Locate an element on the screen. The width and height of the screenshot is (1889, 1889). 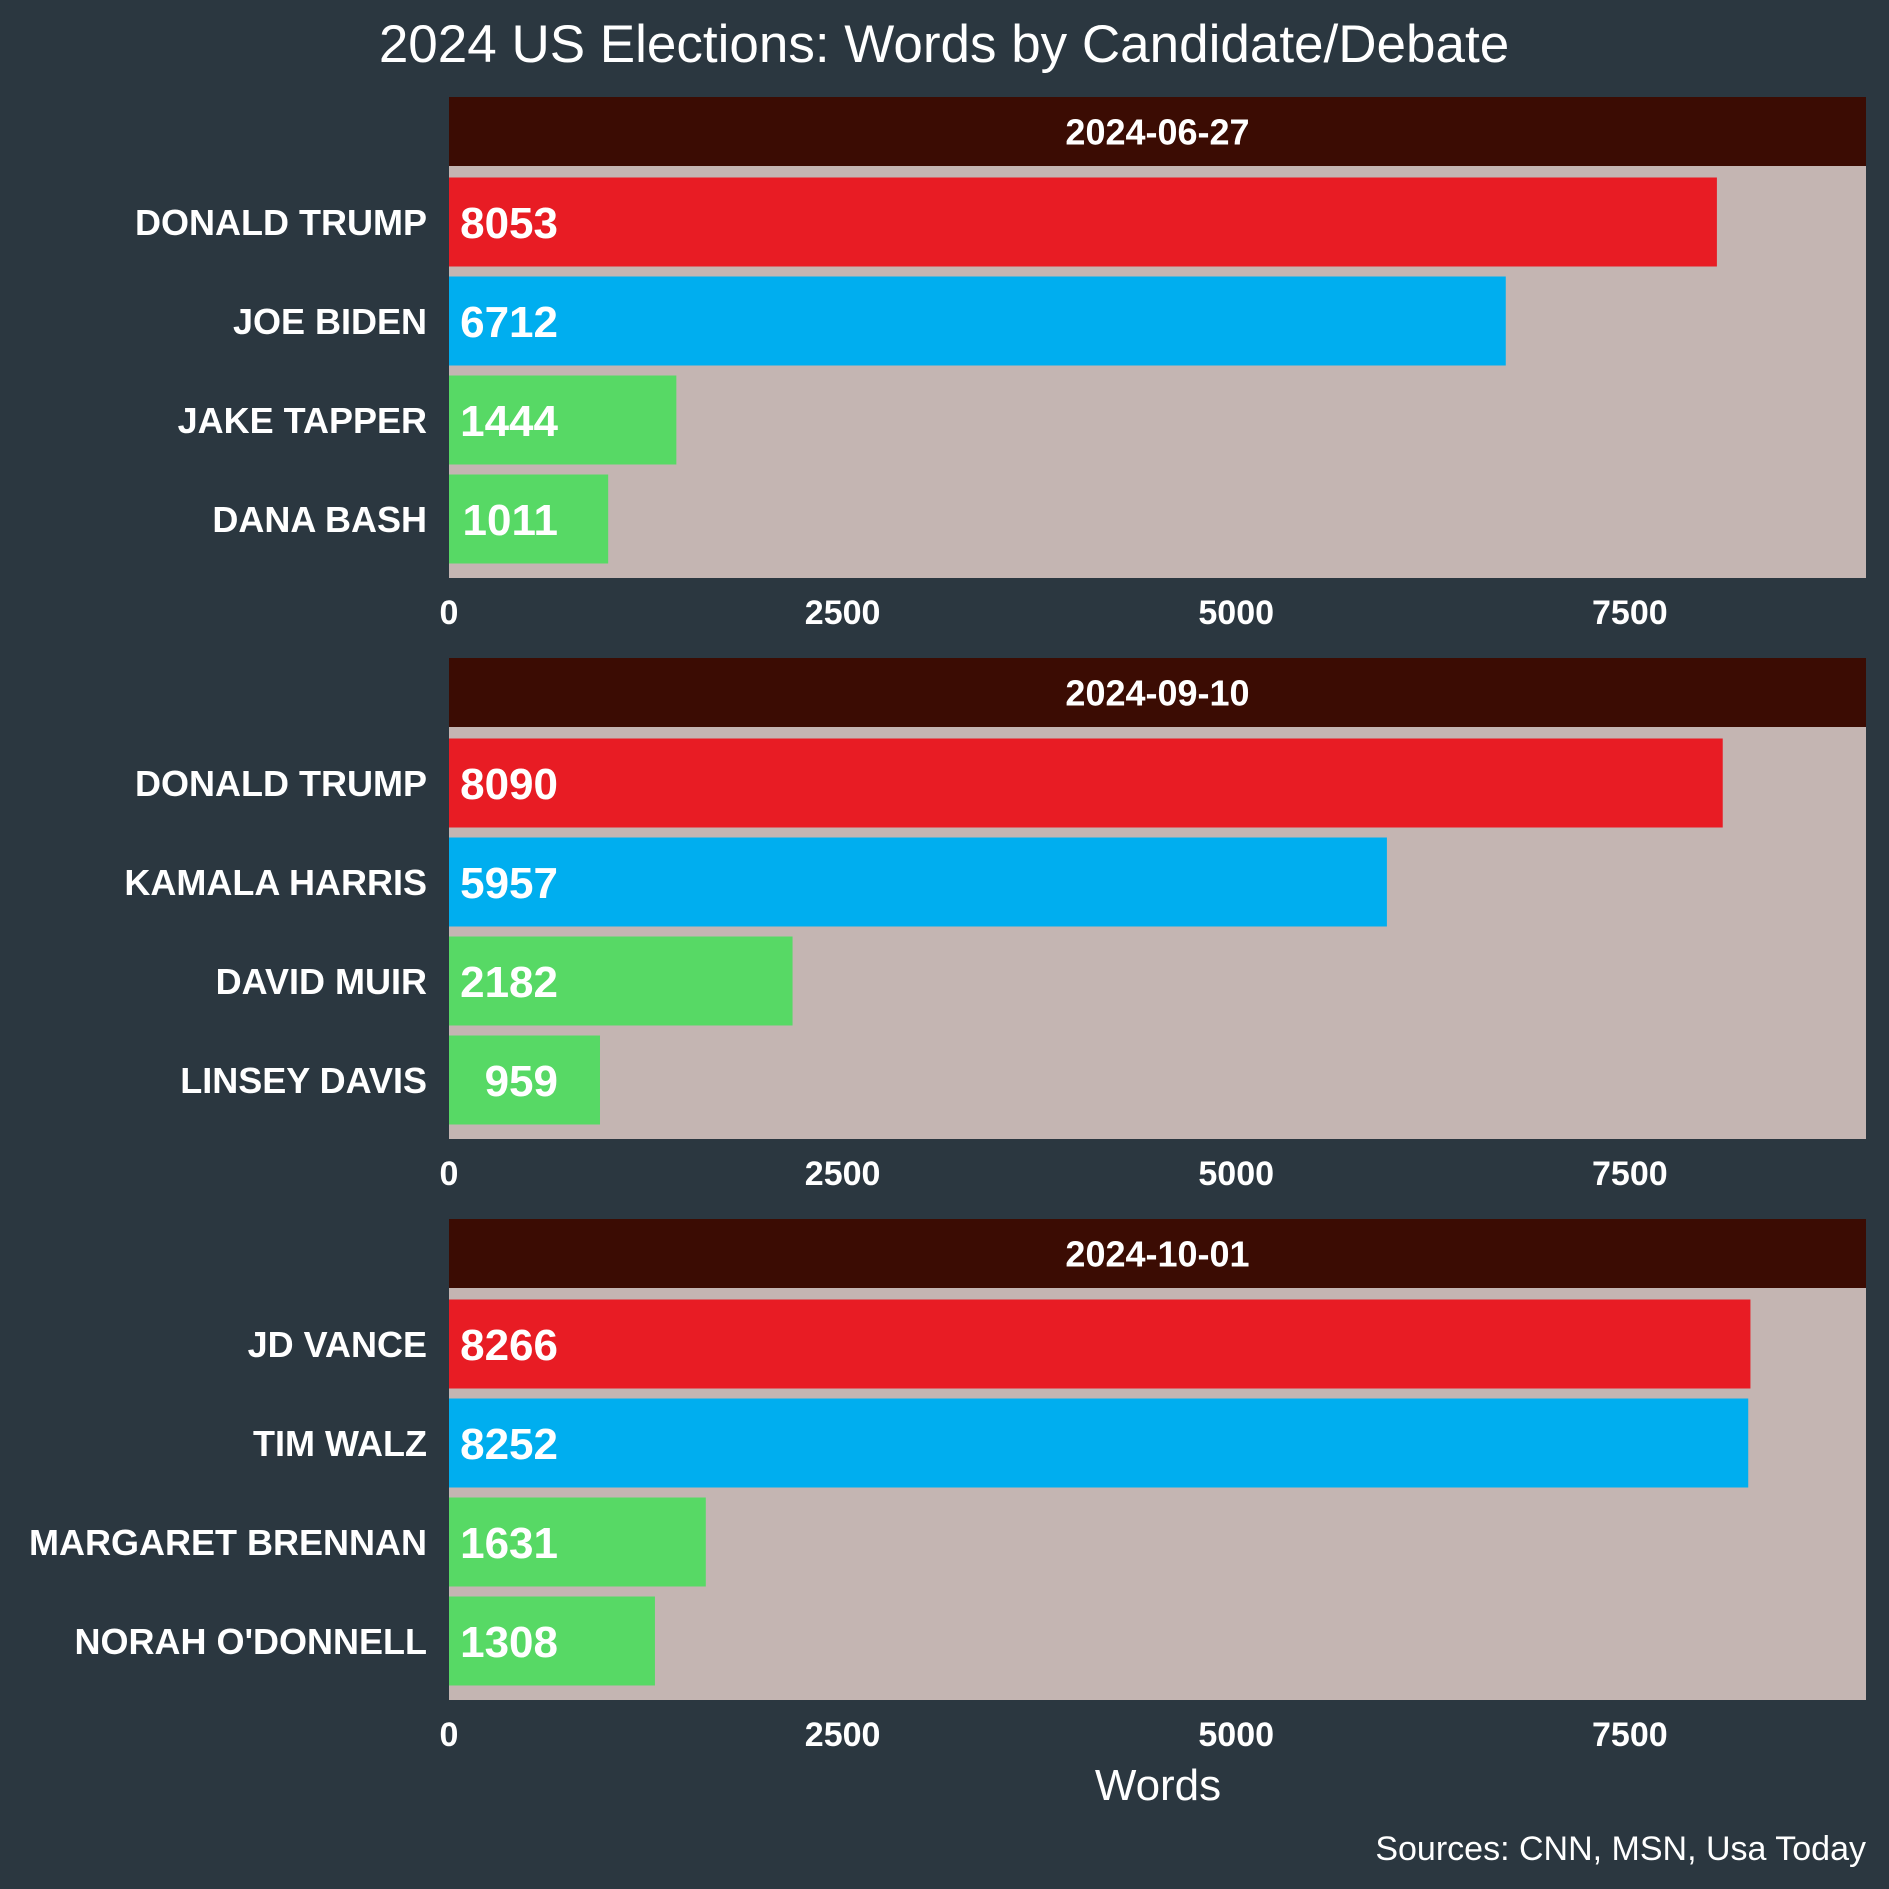
category-label: LINSEY DAVIS is located at coordinates (303, 1080).